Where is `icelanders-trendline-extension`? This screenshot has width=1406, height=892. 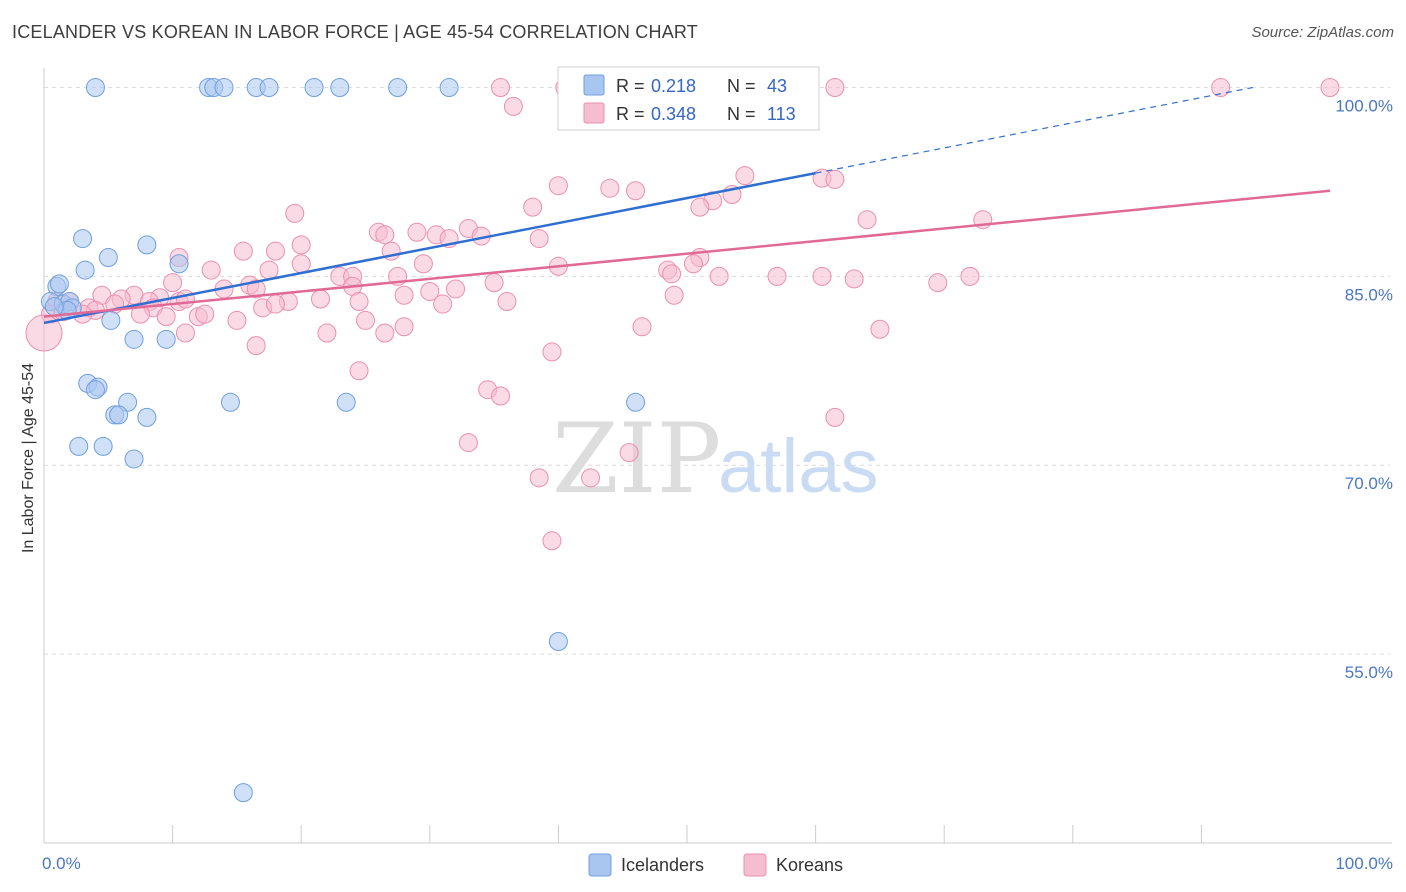
icelanders-trendline-extension is located at coordinates (1034, 130).